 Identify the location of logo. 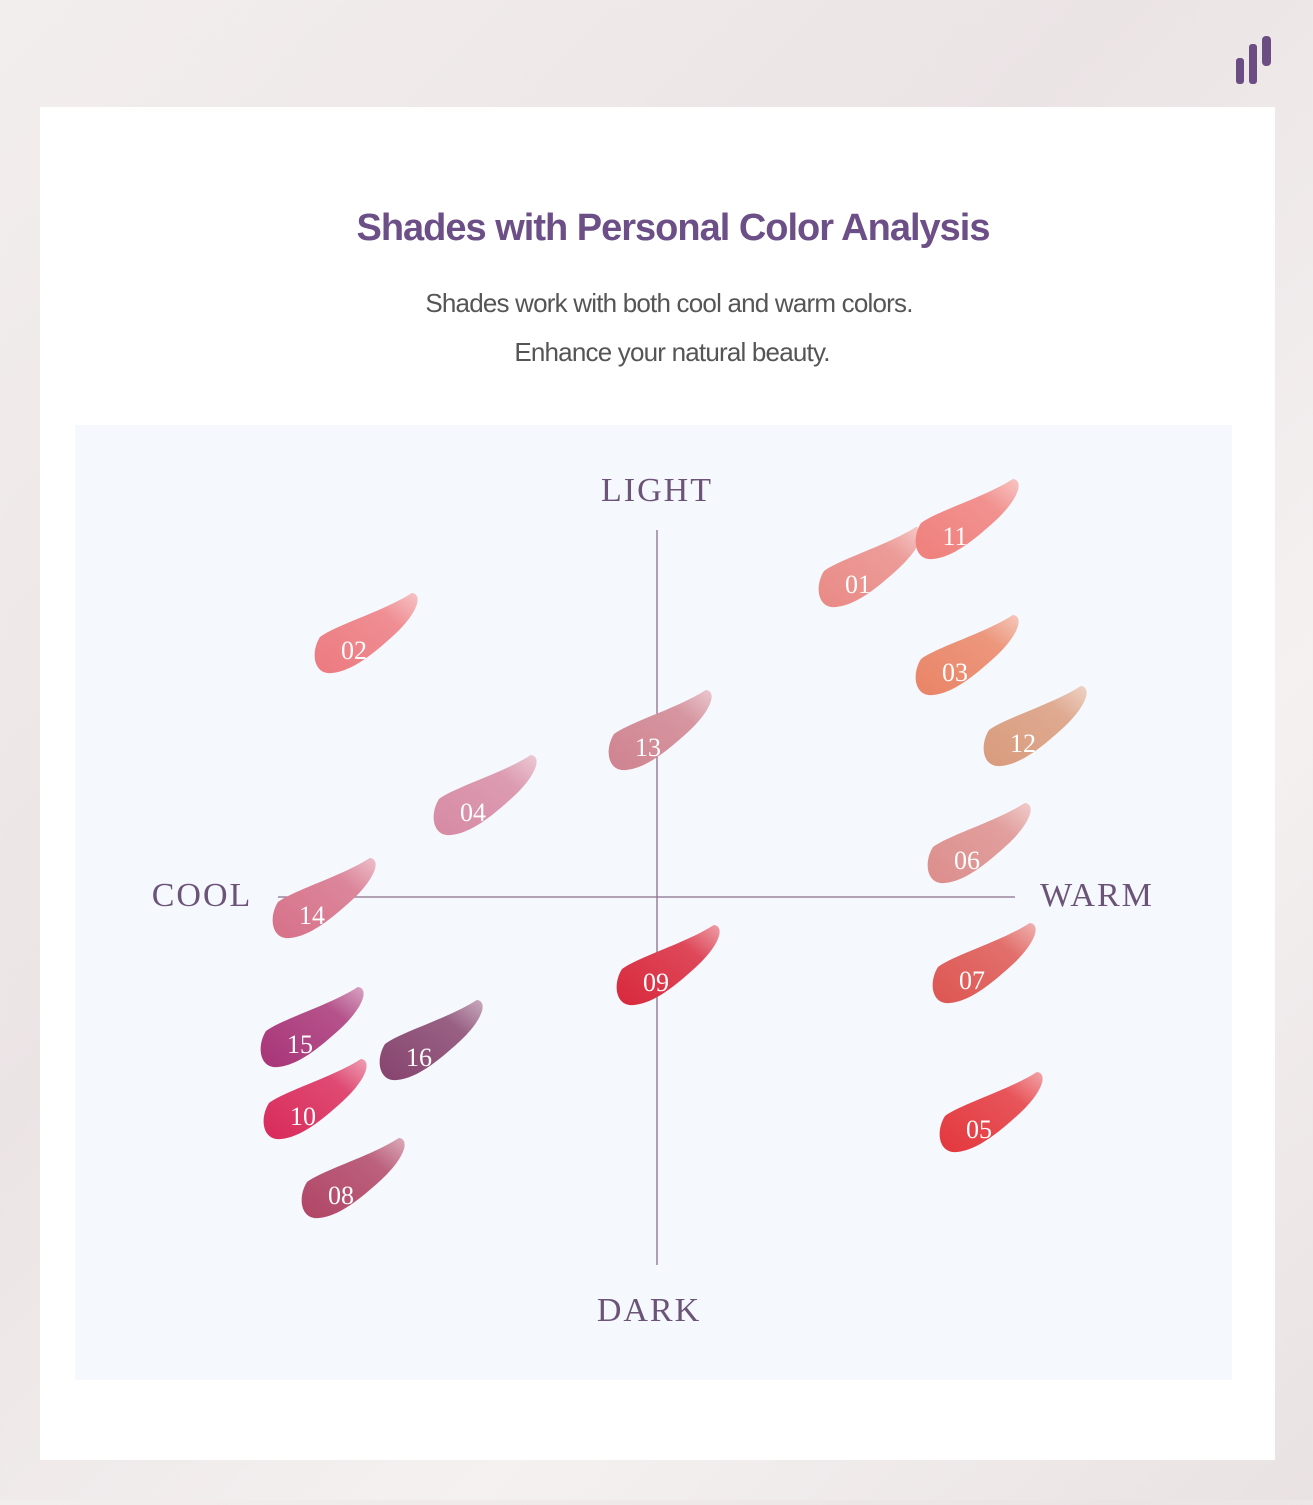
(1253, 60).